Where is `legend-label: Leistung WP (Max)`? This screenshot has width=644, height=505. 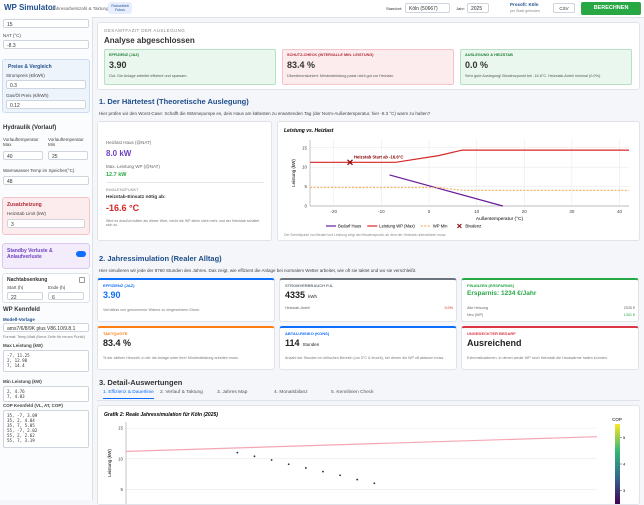
legend-label: Leistung WP (Max) is located at coordinates (397, 226).